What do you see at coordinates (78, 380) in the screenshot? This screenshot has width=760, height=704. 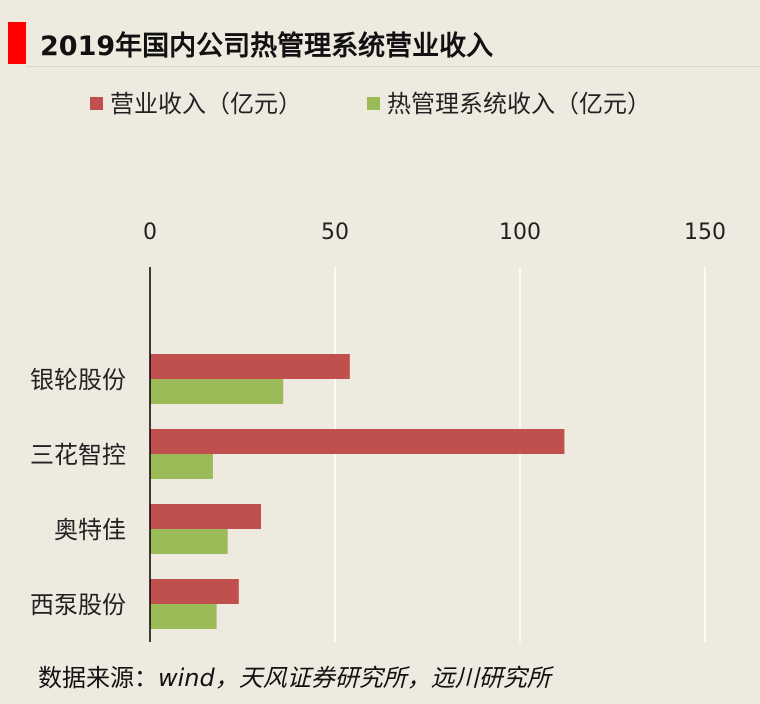 I see `category-label-1: 银轮股份` at bounding box center [78, 380].